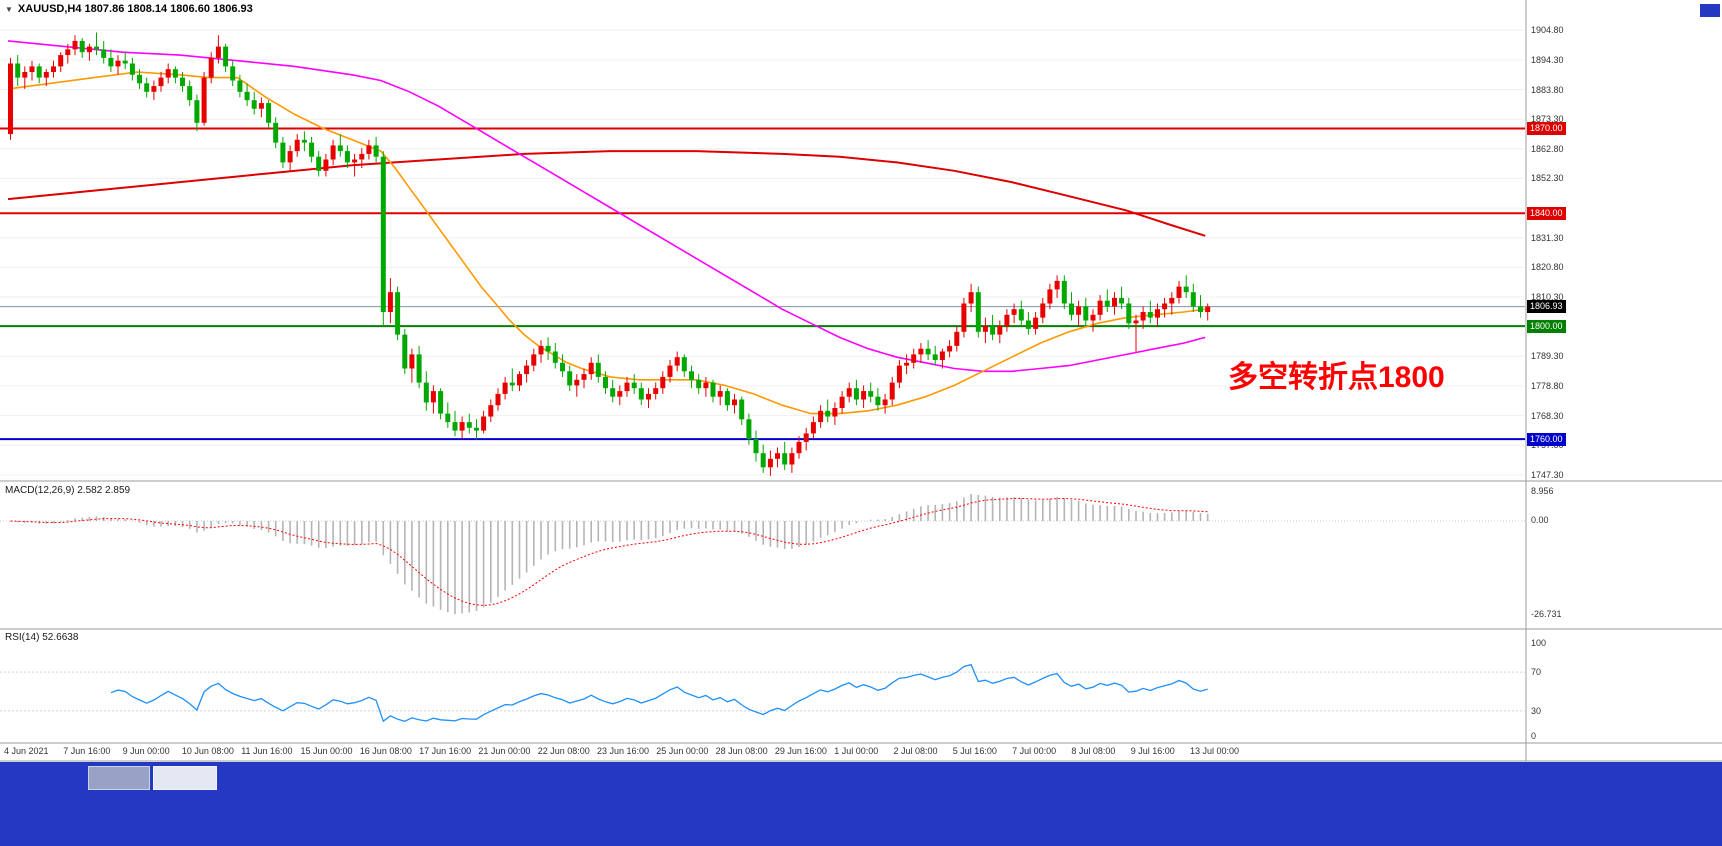  I want to click on price-tick-label: 1894.30, so click(1547, 59).